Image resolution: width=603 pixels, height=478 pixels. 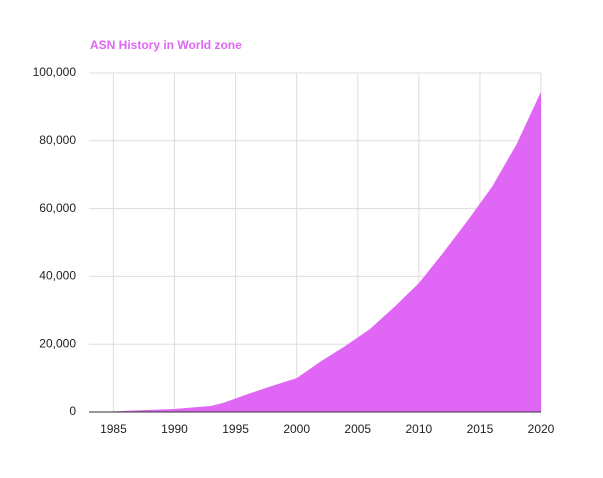 I want to click on x-tick-label: 2000, so click(x=296, y=429).